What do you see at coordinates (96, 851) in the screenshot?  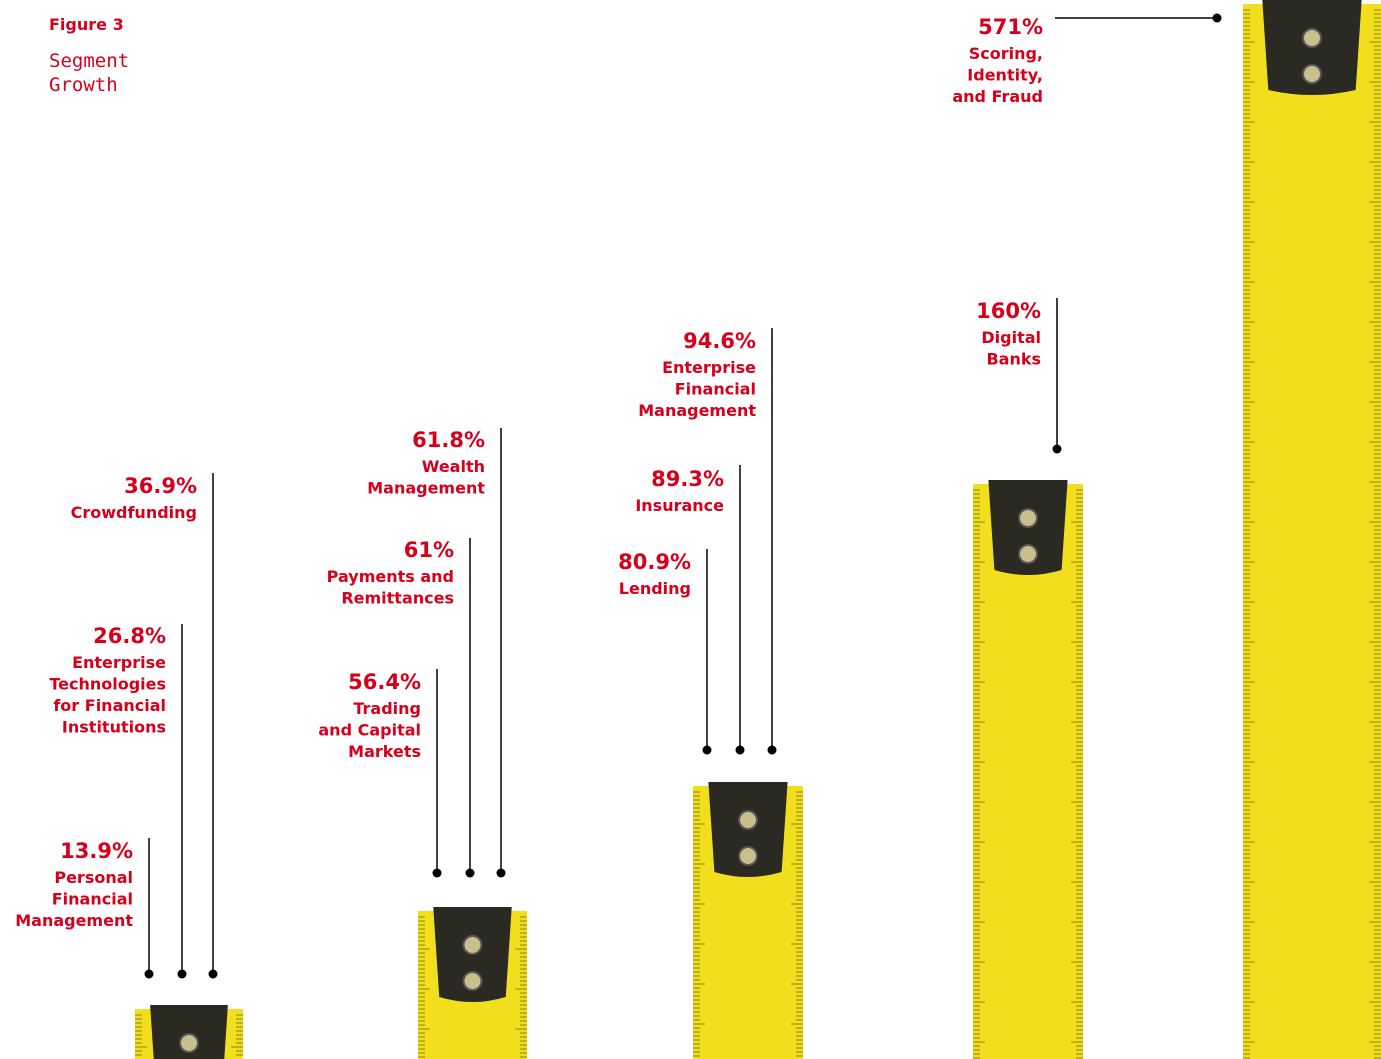 I see `segment-value: 13.9%` at bounding box center [96, 851].